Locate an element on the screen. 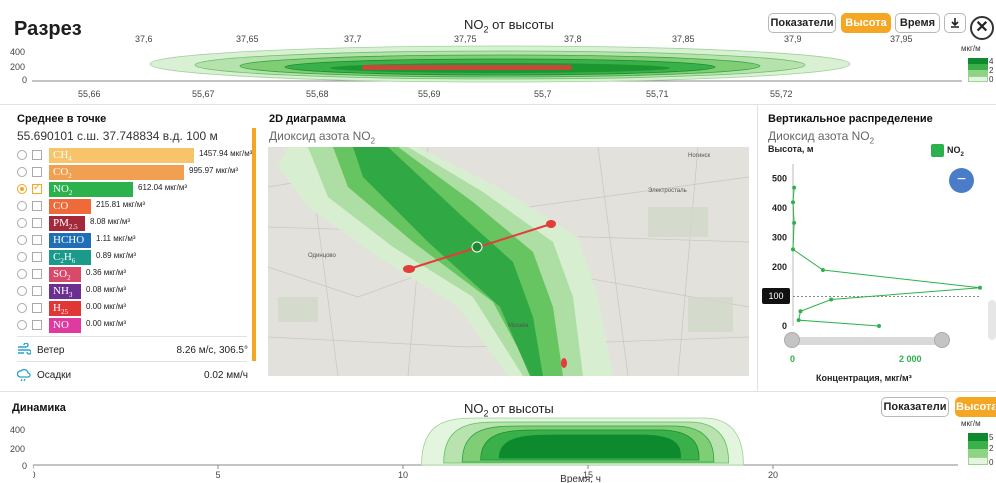  close-icon: ✕ is located at coordinates (982, 27).